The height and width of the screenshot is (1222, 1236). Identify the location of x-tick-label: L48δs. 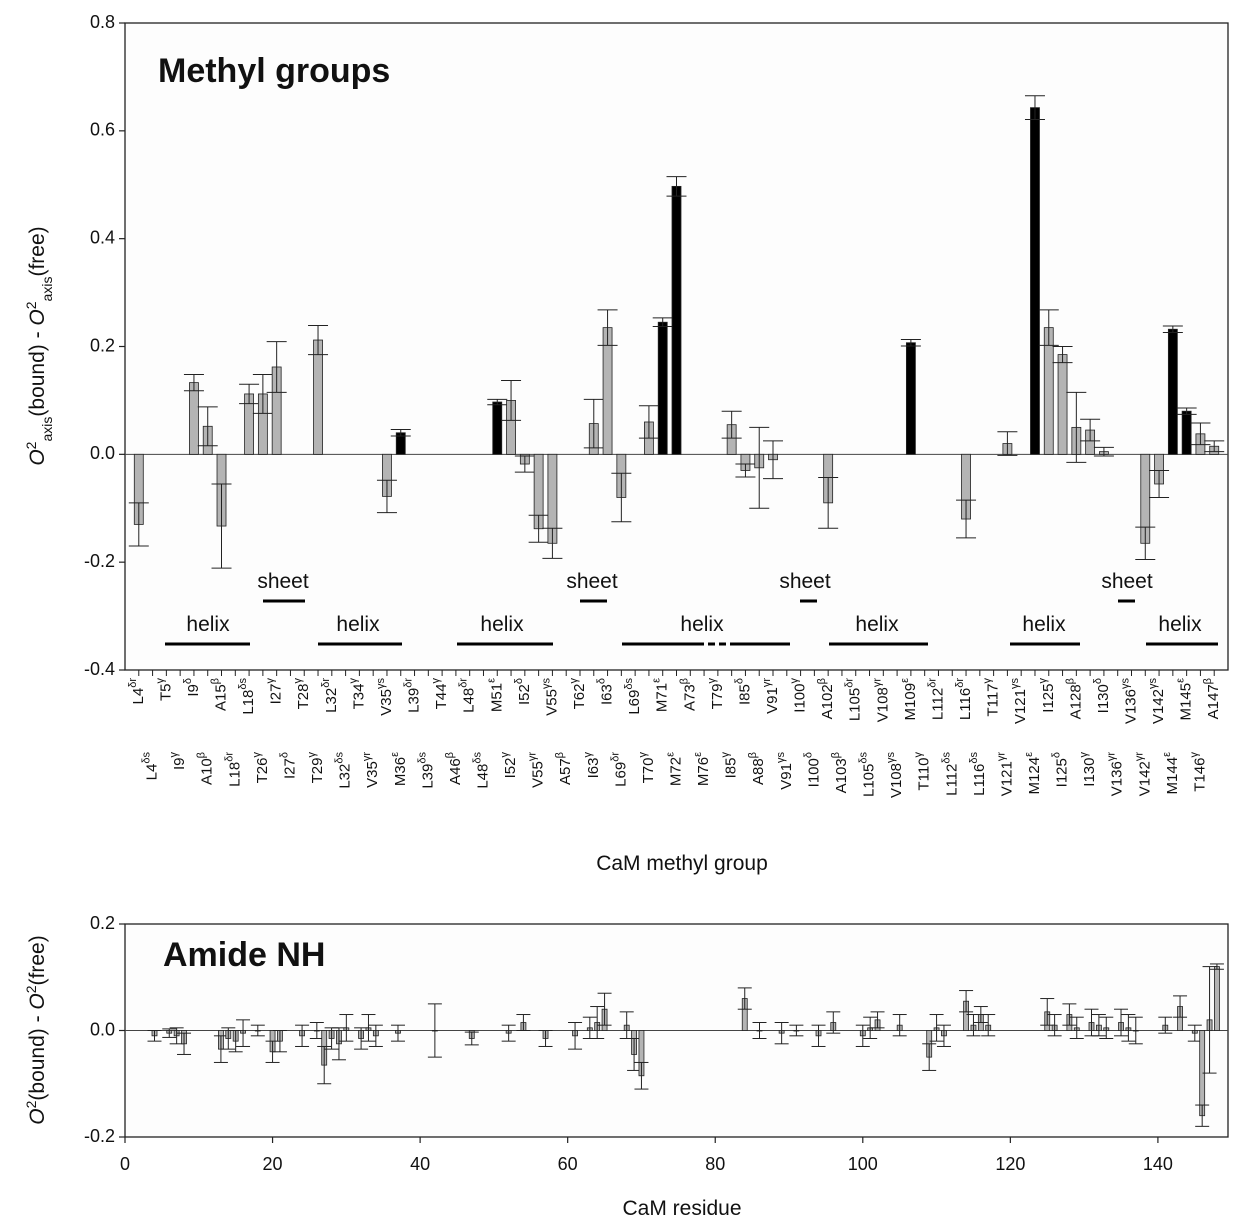
(481, 770).